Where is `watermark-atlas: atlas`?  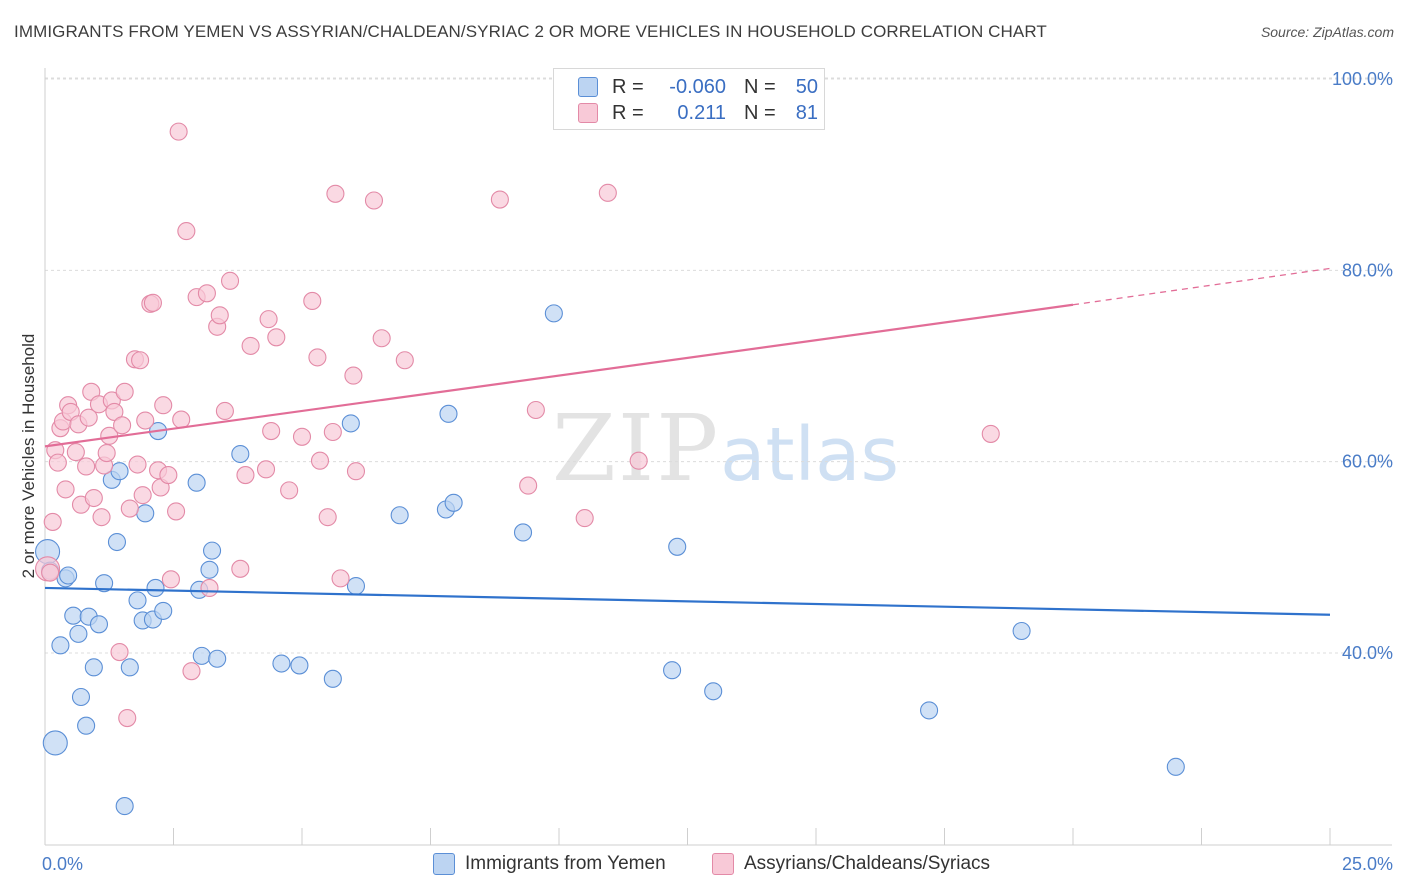 watermark-atlas: atlas is located at coordinates (809, 455).